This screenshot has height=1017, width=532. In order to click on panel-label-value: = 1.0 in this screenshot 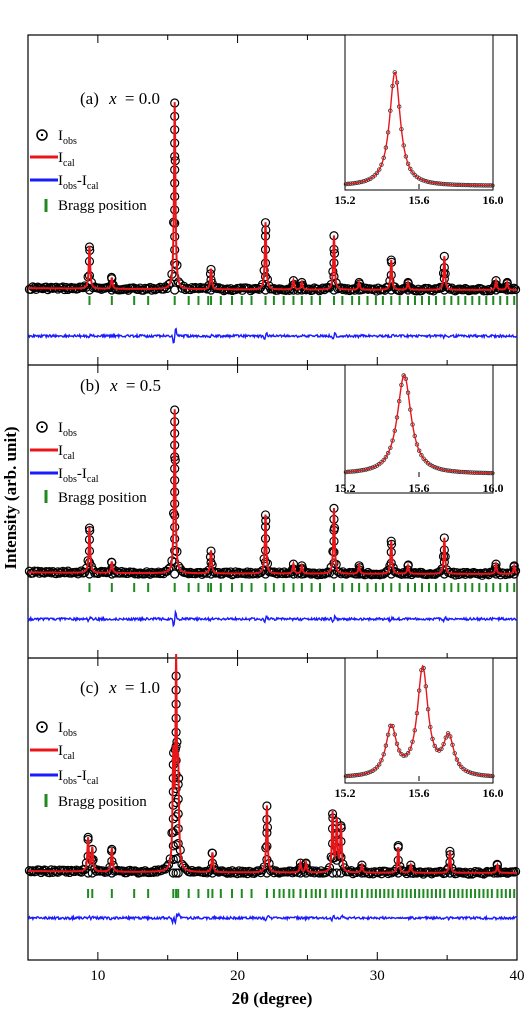, I will do `click(142, 687)`.